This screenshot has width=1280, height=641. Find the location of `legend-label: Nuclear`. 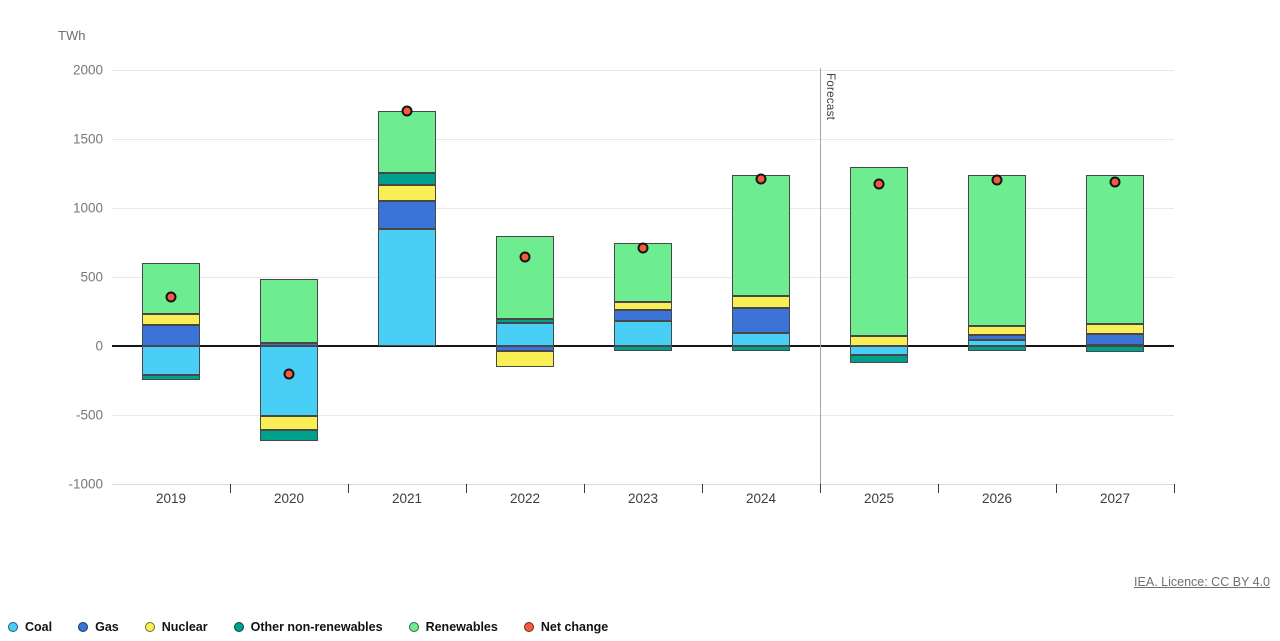

legend-label: Nuclear is located at coordinates (184, 627).